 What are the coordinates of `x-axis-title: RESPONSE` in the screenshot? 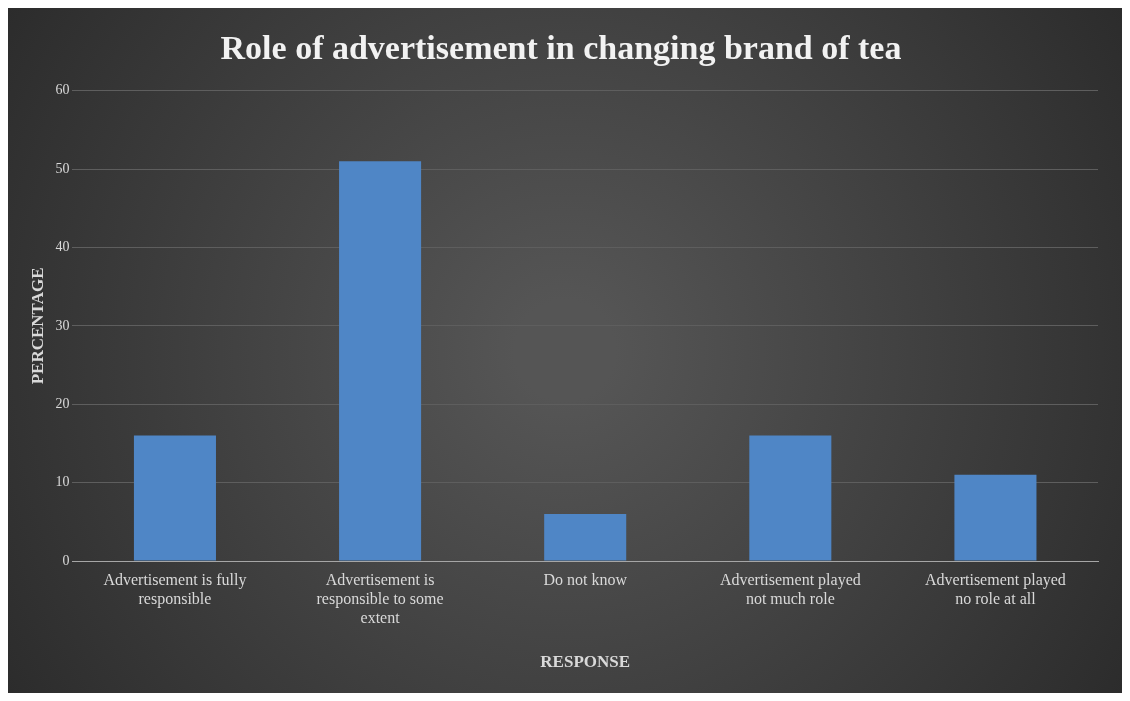 It's located at (585, 662).